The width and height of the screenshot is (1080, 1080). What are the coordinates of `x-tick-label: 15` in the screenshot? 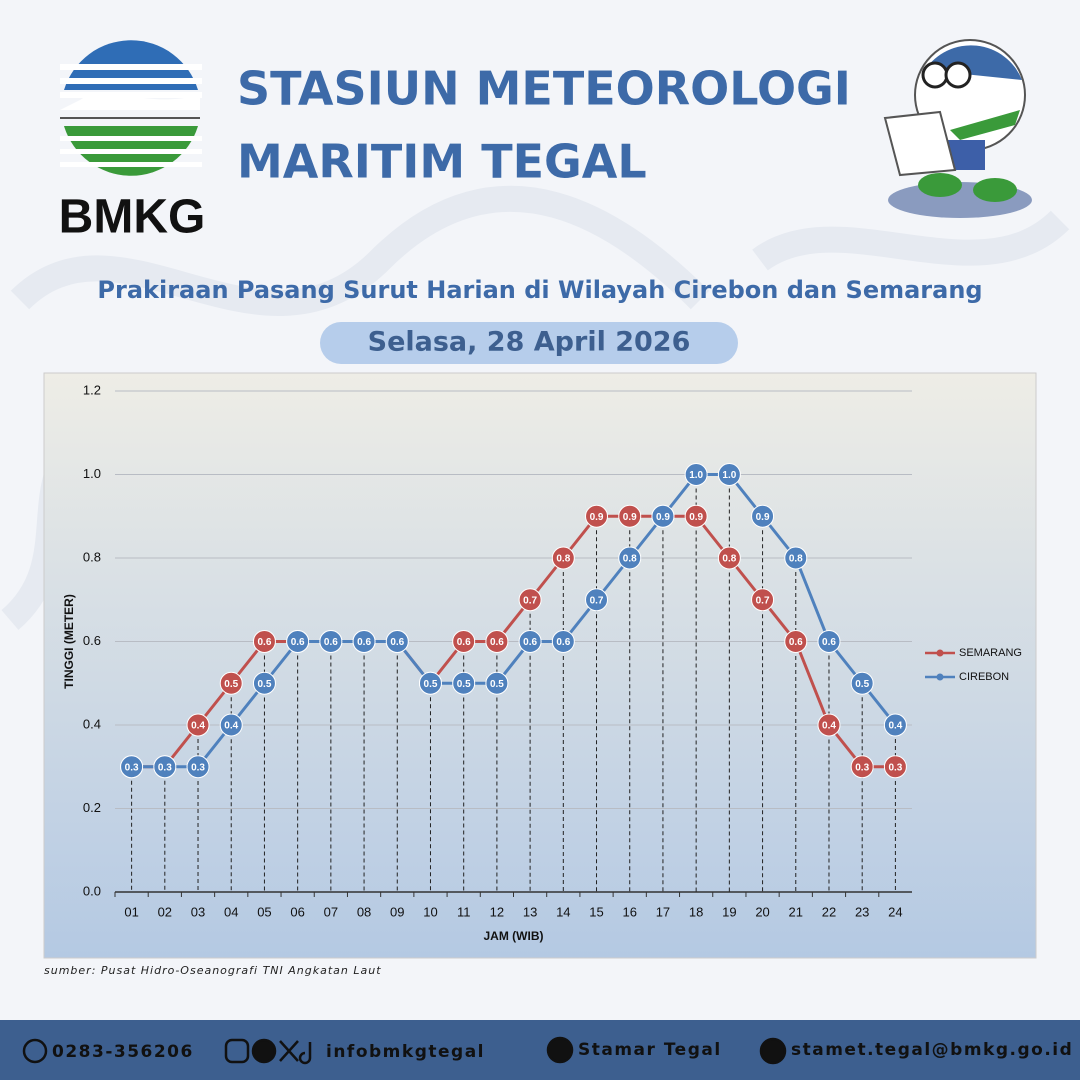 It's located at (596, 911).